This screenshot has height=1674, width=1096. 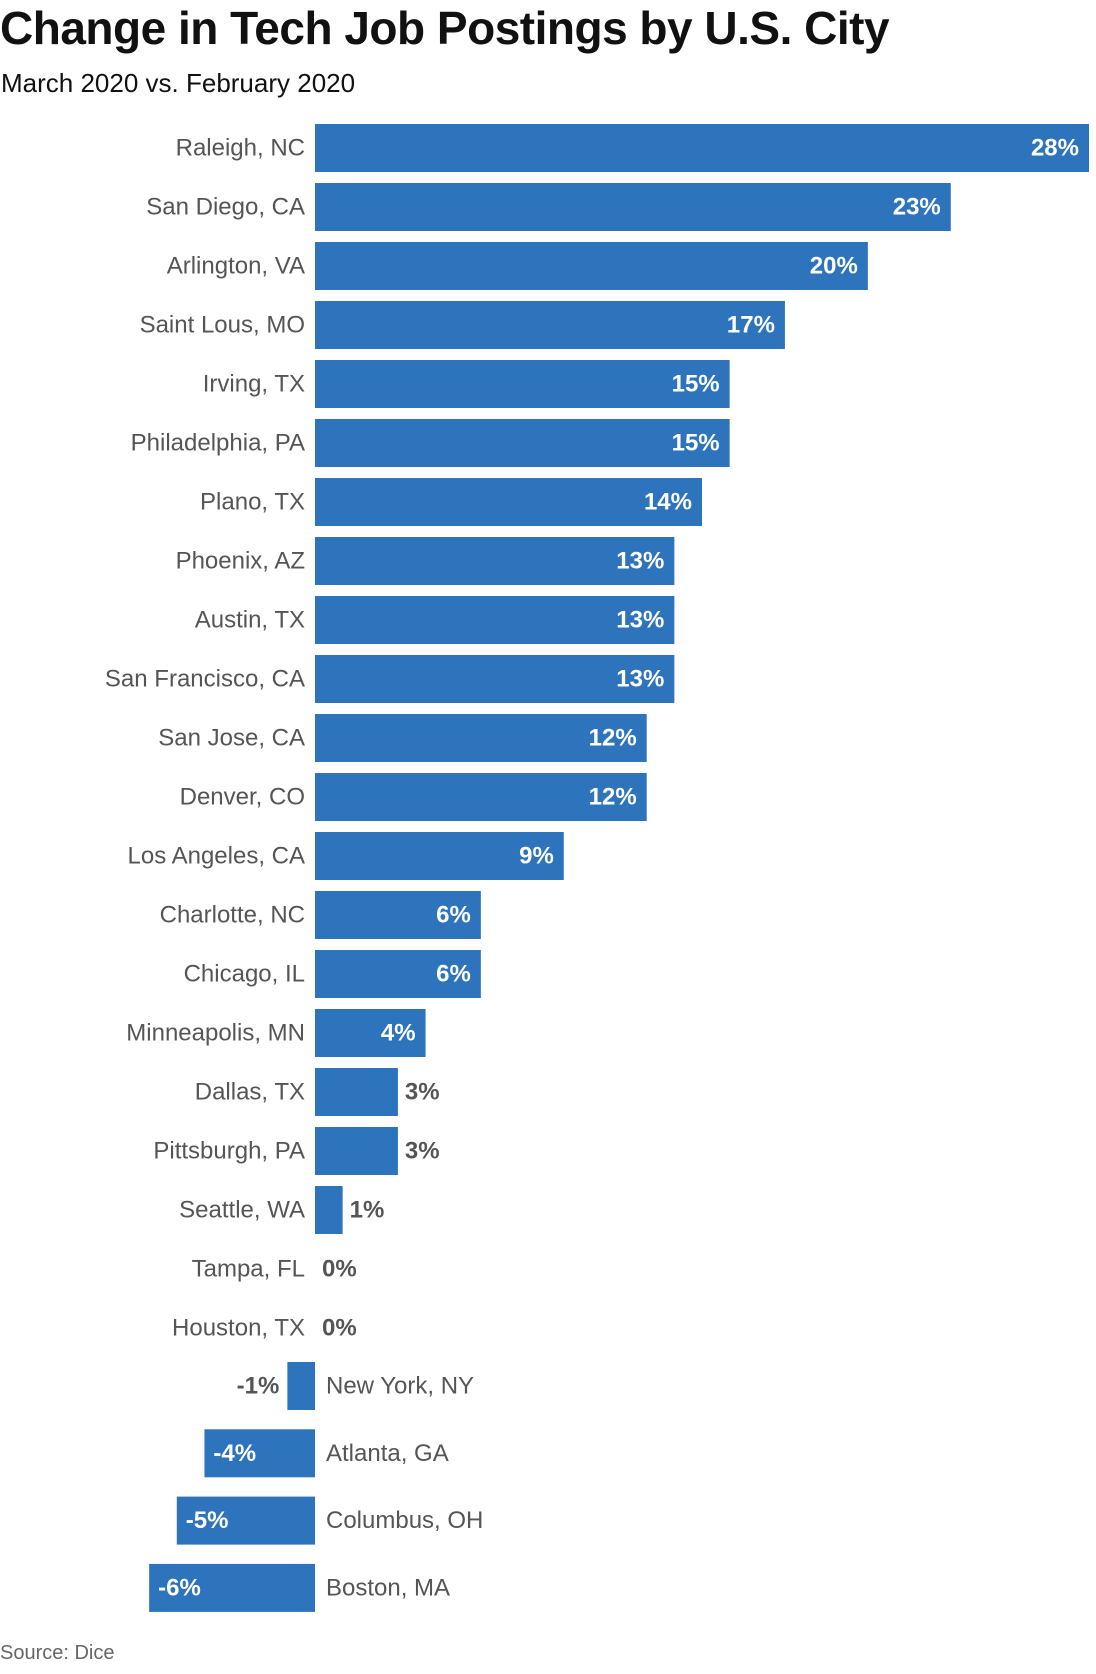 What do you see at coordinates (258, 1386) in the screenshot?
I see `value-label-new-york-ny: -1%` at bounding box center [258, 1386].